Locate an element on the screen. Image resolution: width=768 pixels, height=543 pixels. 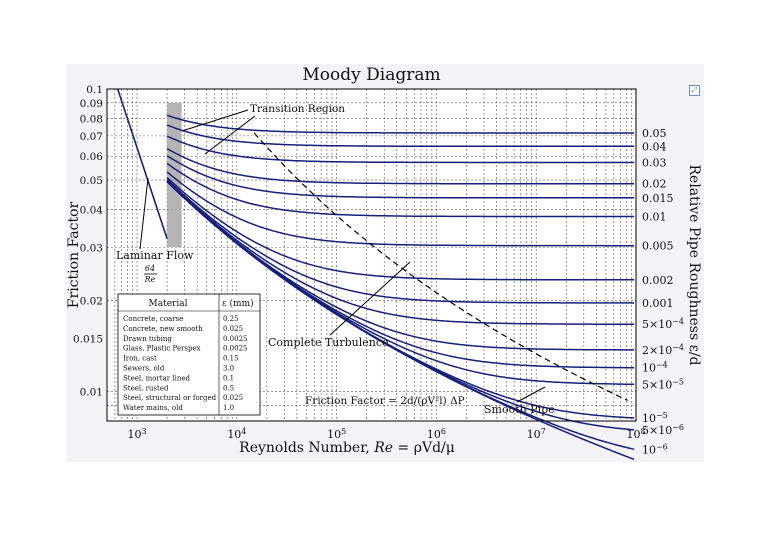
x-axis-label: Reynolds Number, Re = ρVd/μ is located at coordinates (347, 448).